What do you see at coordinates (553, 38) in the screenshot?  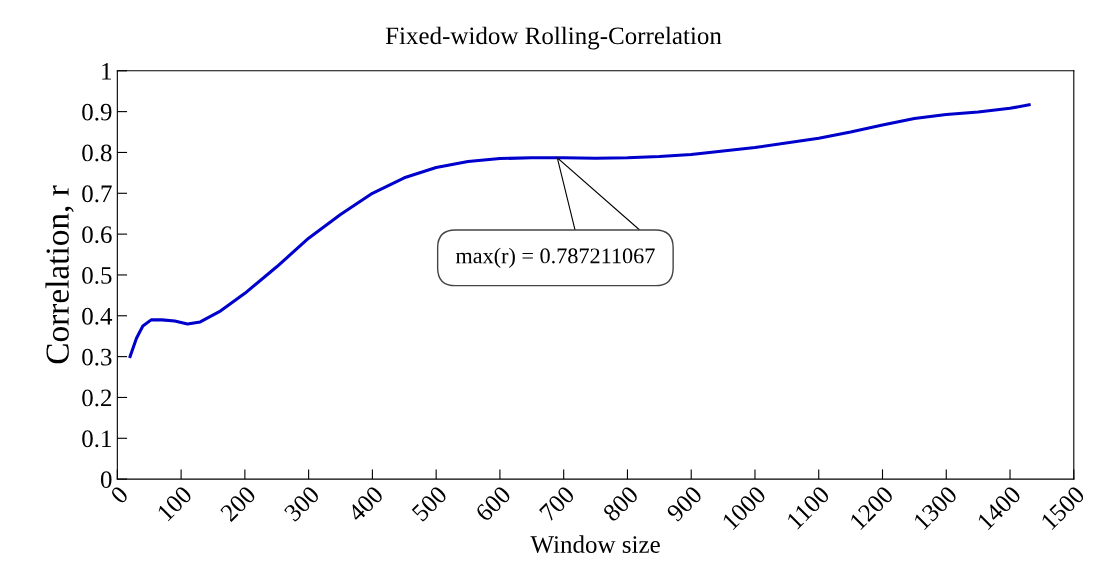 I see `chart-title: Fixed-widow Rolling-Correlation` at bounding box center [553, 38].